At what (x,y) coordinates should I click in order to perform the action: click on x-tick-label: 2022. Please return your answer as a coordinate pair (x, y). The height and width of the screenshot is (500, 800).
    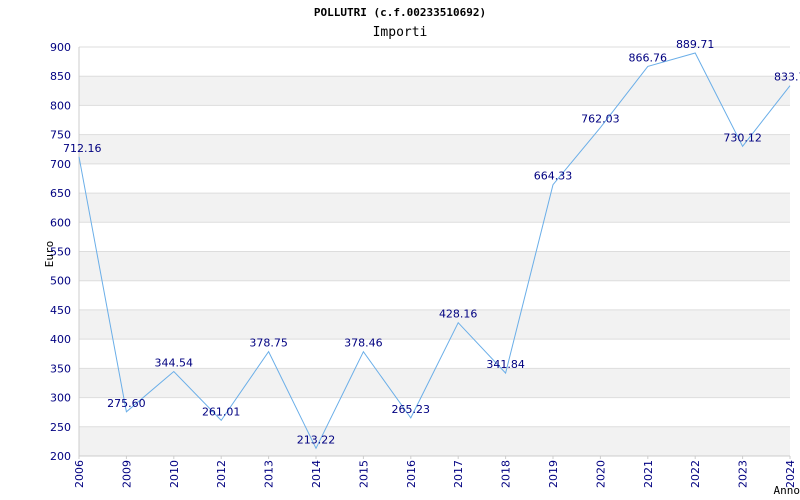
    Looking at the image, I should click on (695, 474).